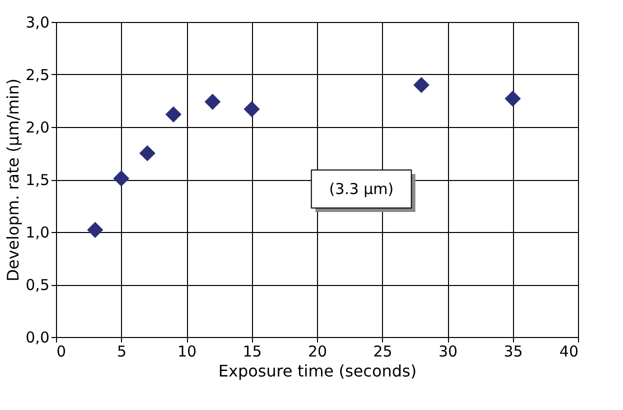 The width and height of the screenshot is (623, 410). I want to click on y-tick-label: 0,5, so click(38, 285).